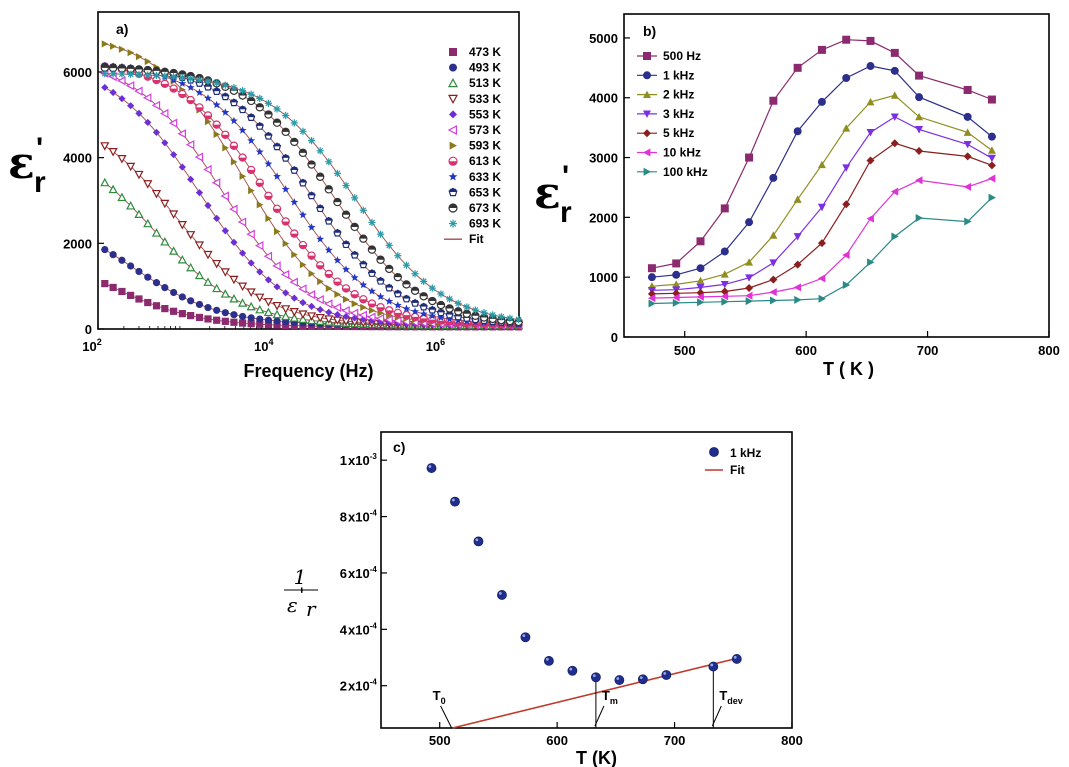 The width and height of the screenshot is (1069, 767). Describe the element at coordinates (745, 453) in the screenshot. I see `legend-label: 1 kHz` at that location.